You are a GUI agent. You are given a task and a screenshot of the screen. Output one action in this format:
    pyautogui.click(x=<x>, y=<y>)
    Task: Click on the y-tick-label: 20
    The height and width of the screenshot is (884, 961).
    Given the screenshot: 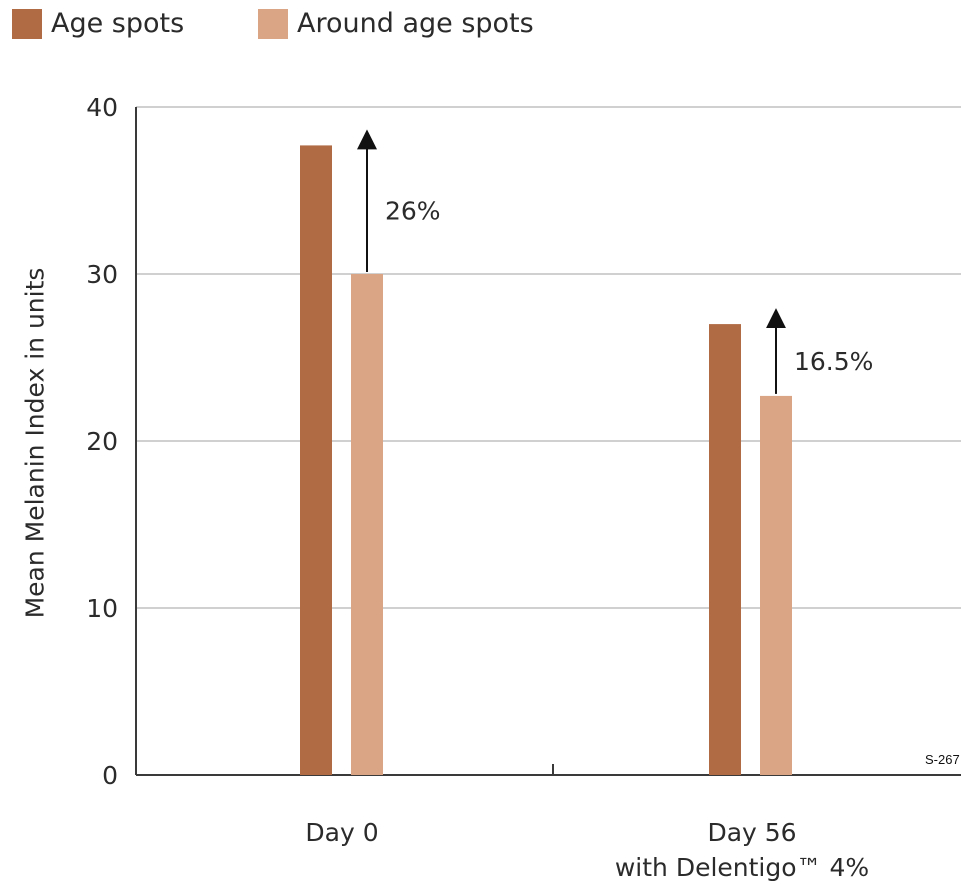 What is the action you would take?
    pyautogui.click(x=102, y=441)
    